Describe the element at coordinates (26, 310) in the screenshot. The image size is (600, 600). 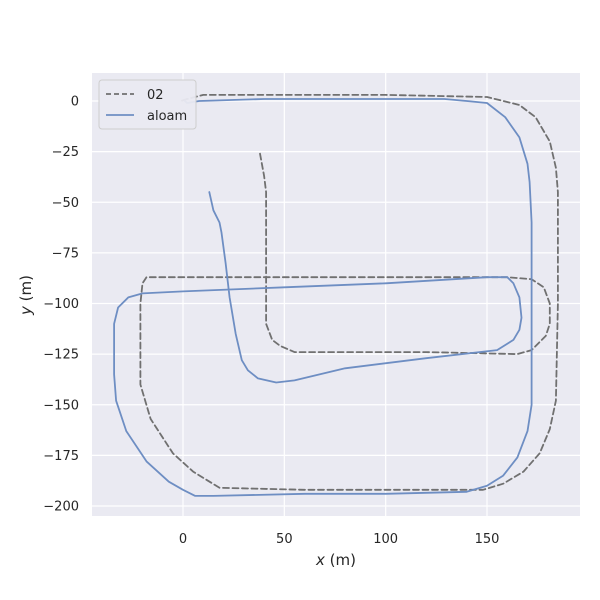
I see `y-axis-label-var: y` at that location.